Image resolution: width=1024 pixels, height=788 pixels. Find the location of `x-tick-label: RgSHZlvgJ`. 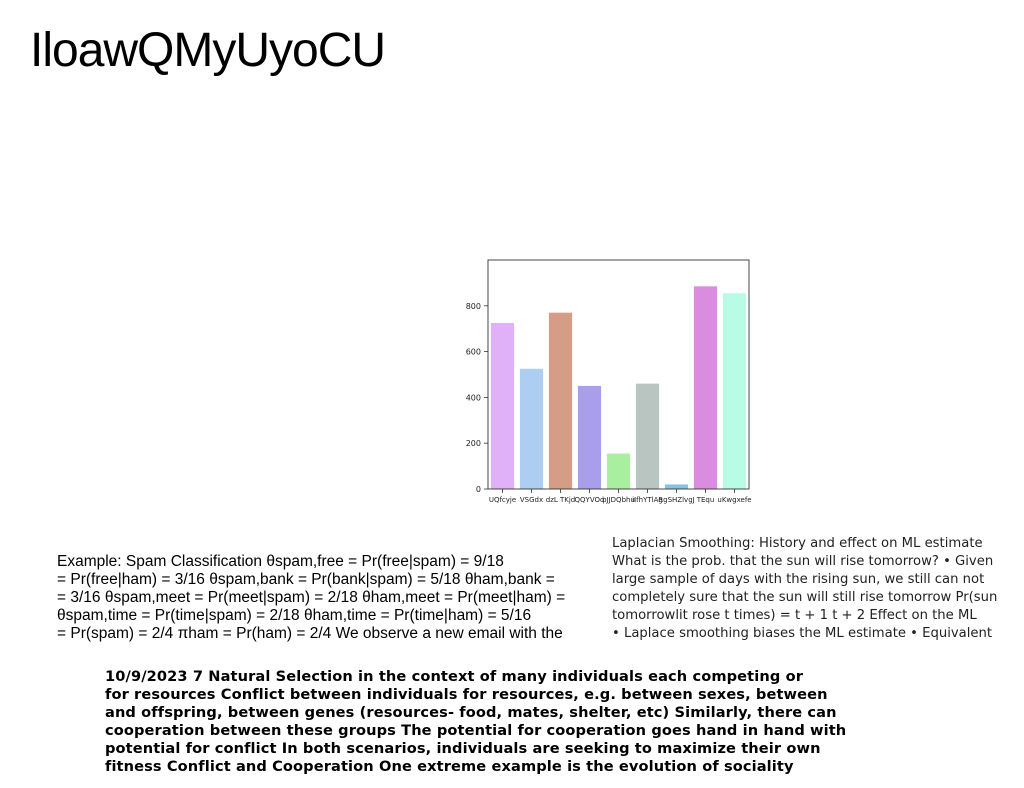

x-tick-label: RgSHZlvgJ is located at coordinates (676, 500).